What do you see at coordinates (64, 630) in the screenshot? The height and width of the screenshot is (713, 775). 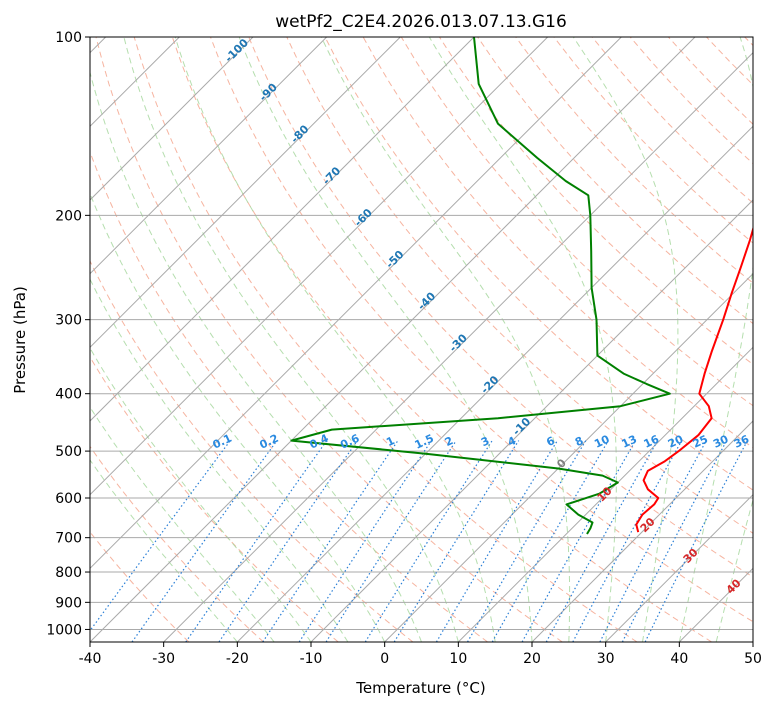 I see `y-tick-label: 1000` at bounding box center [64, 630].